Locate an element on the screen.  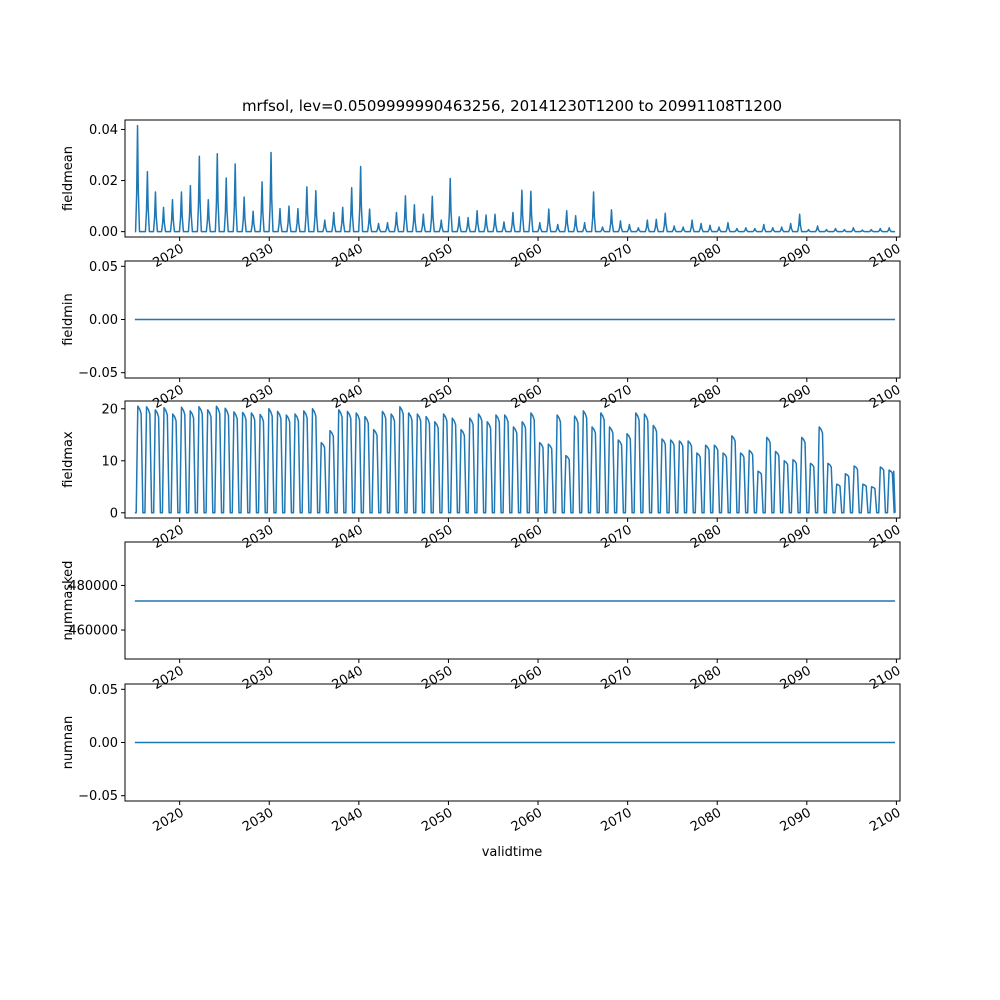
fieldmean-axes-frame is located at coordinates (512, 178).